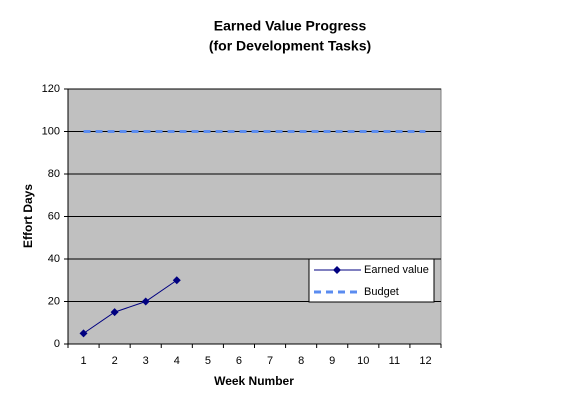 This screenshot has height=410, width=576. Describe the element at coordinates (337, 270) in the screenshot. I see `legend-marker` at that location.